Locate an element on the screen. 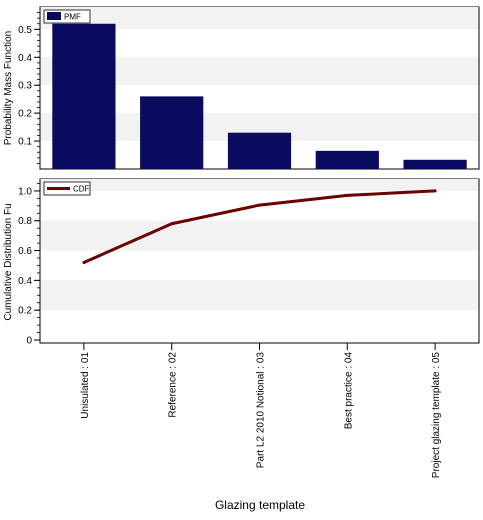 The width and height of the screenshot is (483, 520). pmf-legend-swatch is located at coordinates (54, 16).